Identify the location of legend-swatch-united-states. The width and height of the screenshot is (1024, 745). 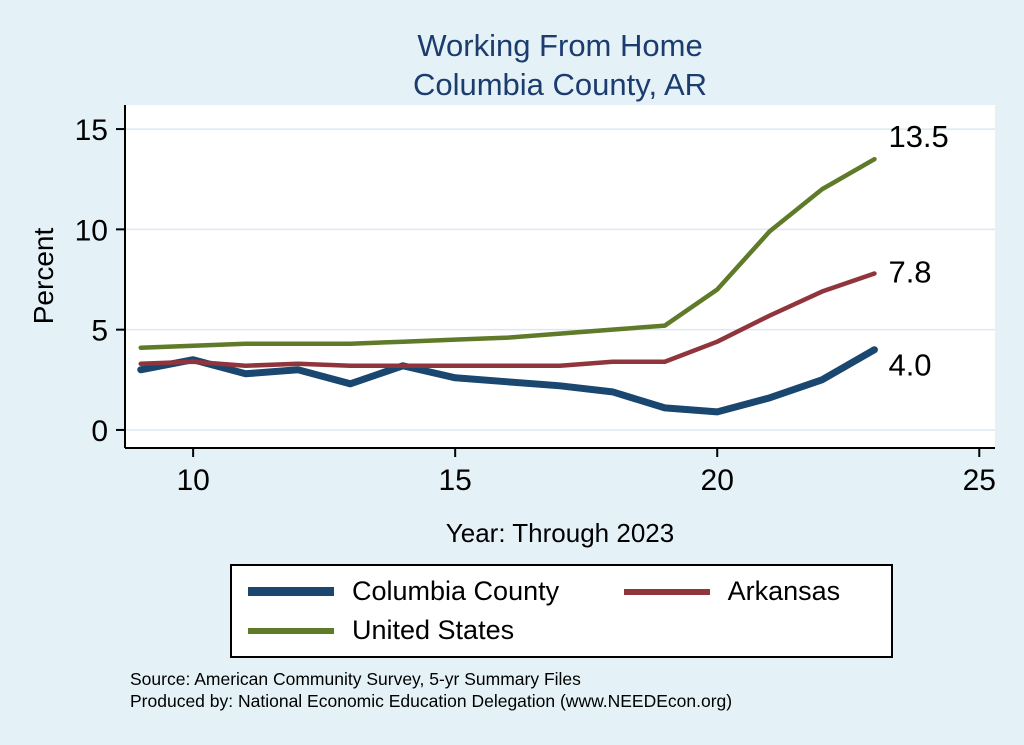
(291, 630).